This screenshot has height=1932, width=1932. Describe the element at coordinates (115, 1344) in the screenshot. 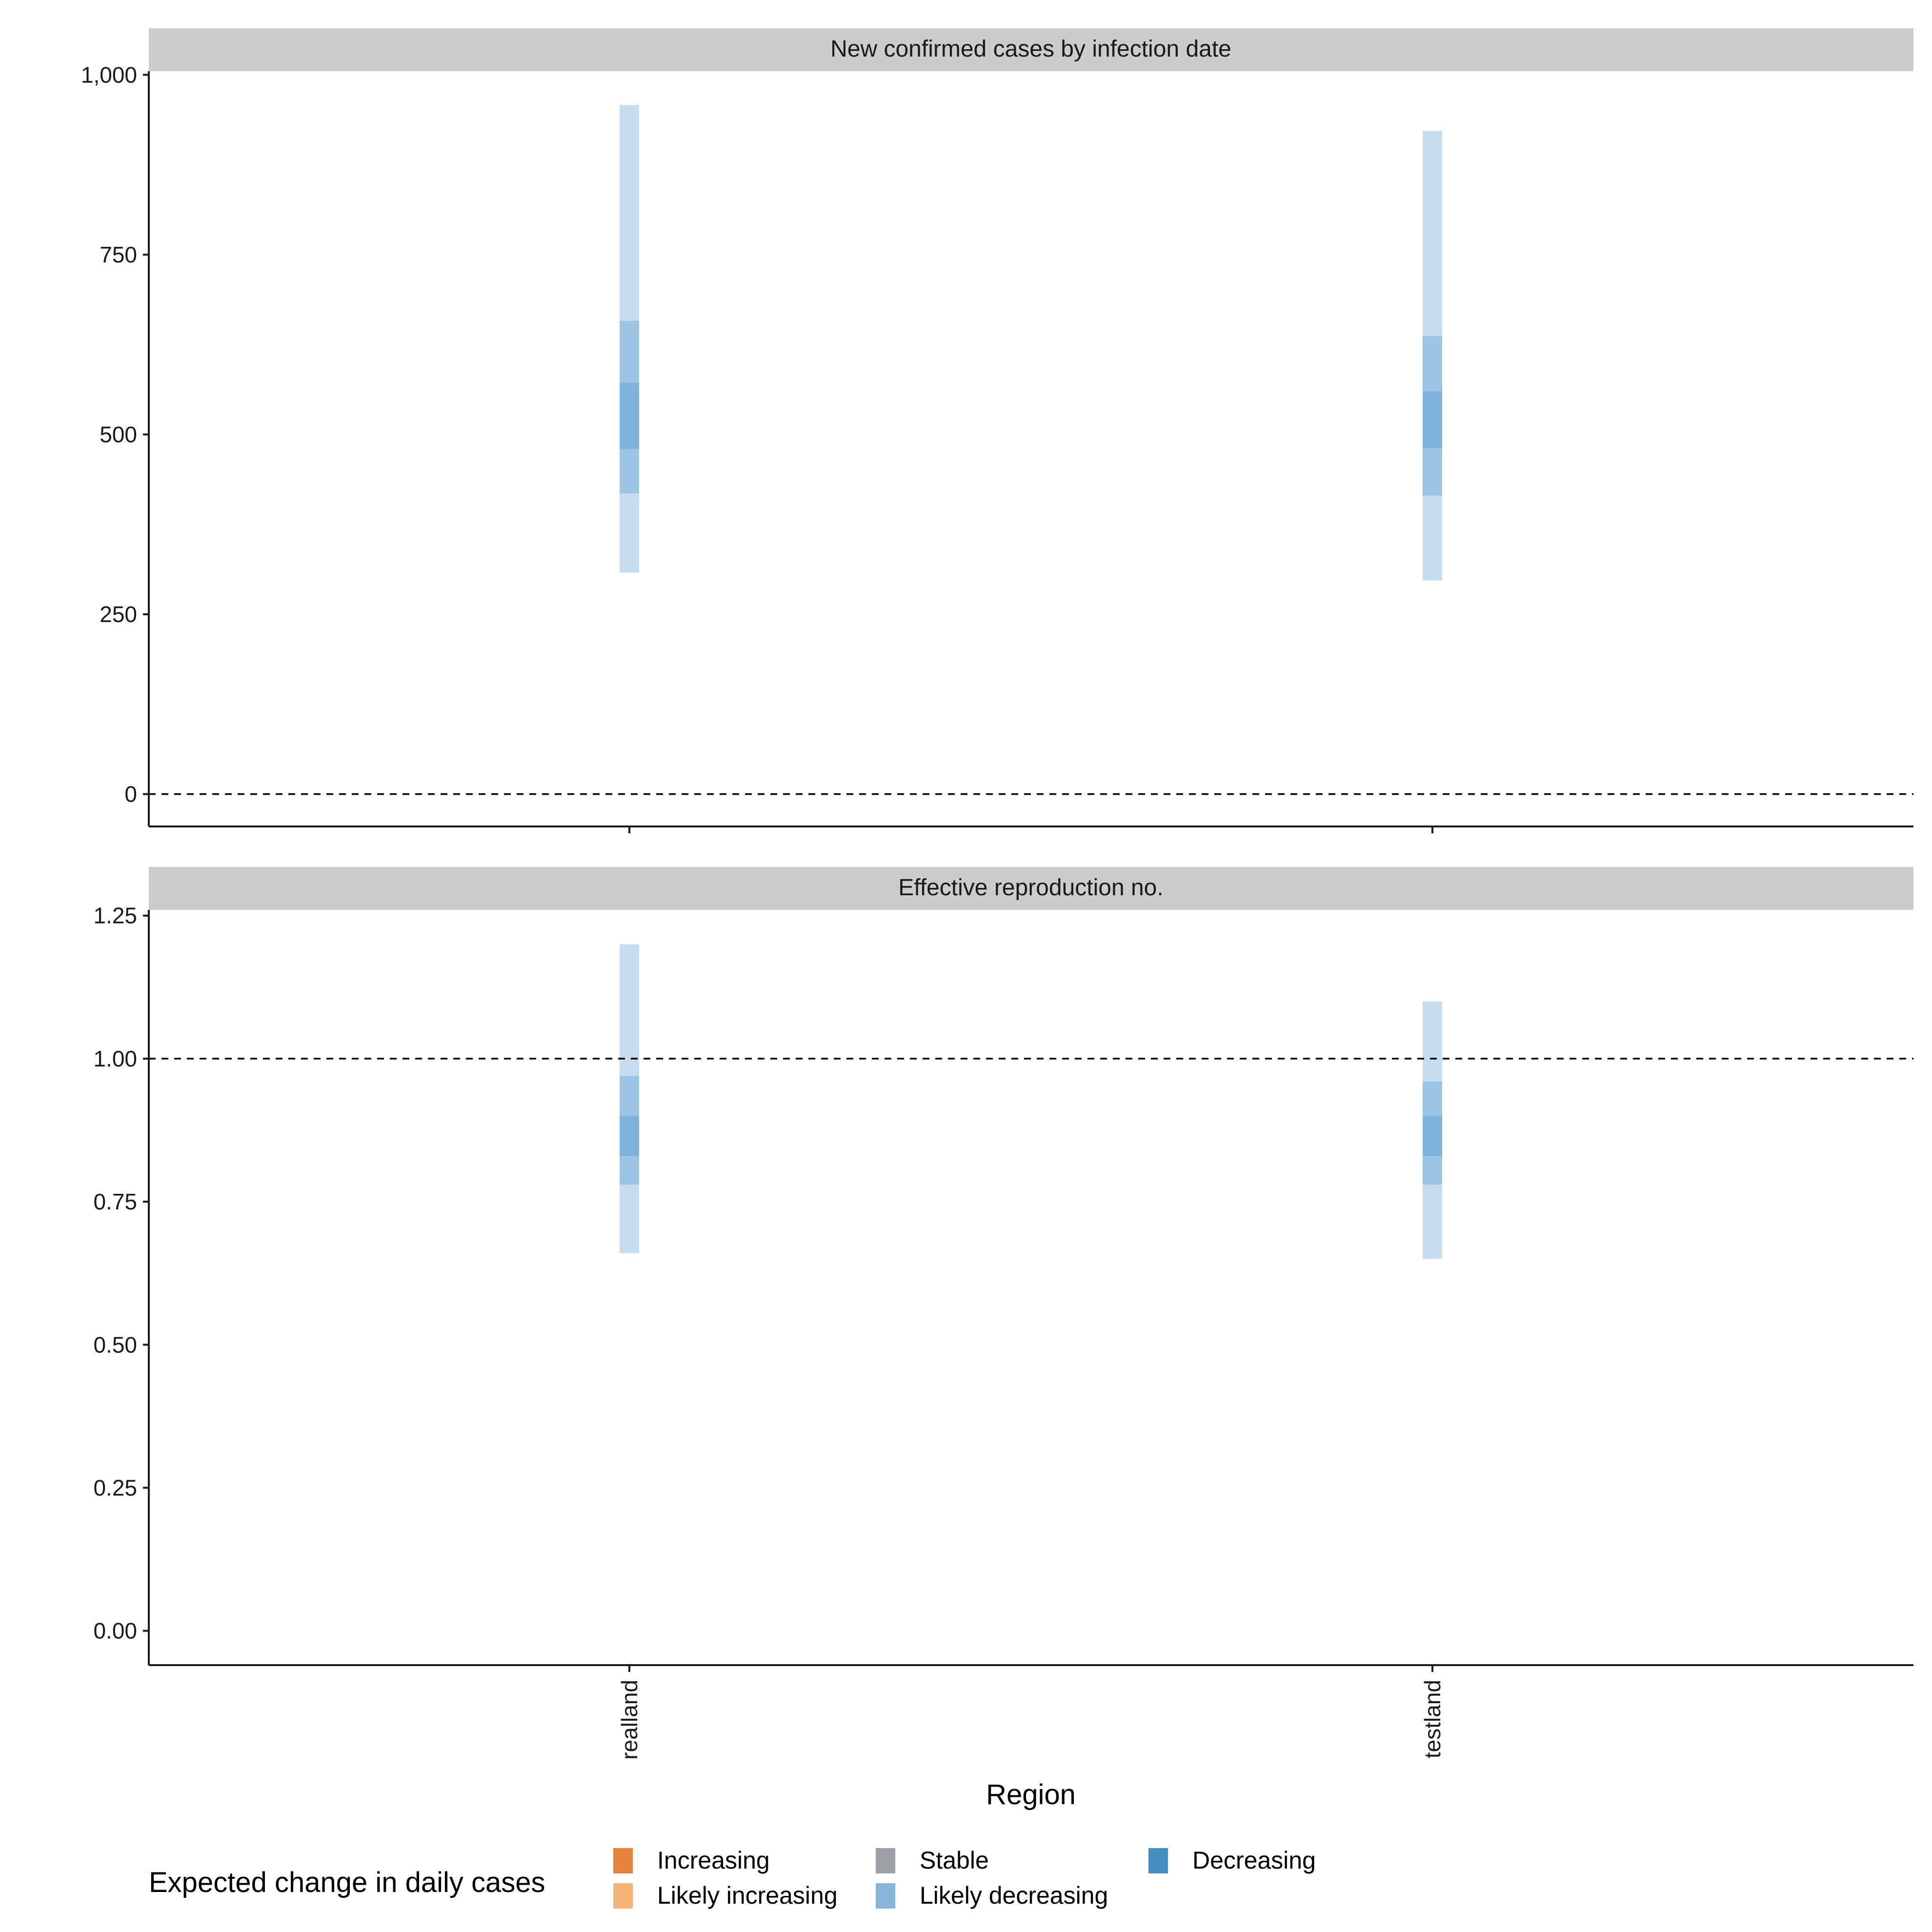

I see `y-tick-label: 0.50` at that location.